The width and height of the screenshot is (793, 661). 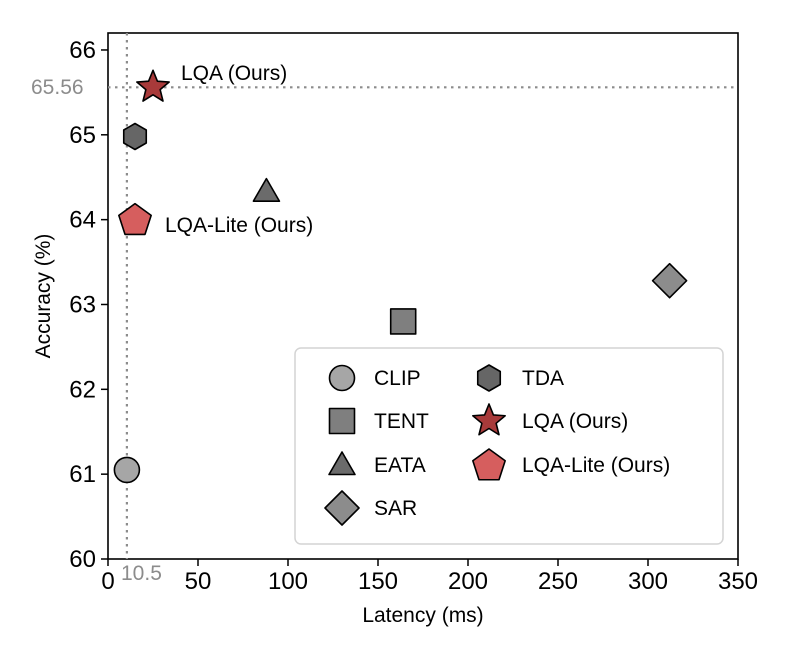 What do you see at coordinates (543, 378) in the screenshot?
I see `legend-label-tda: TDA` at bounding box center [543, 378].